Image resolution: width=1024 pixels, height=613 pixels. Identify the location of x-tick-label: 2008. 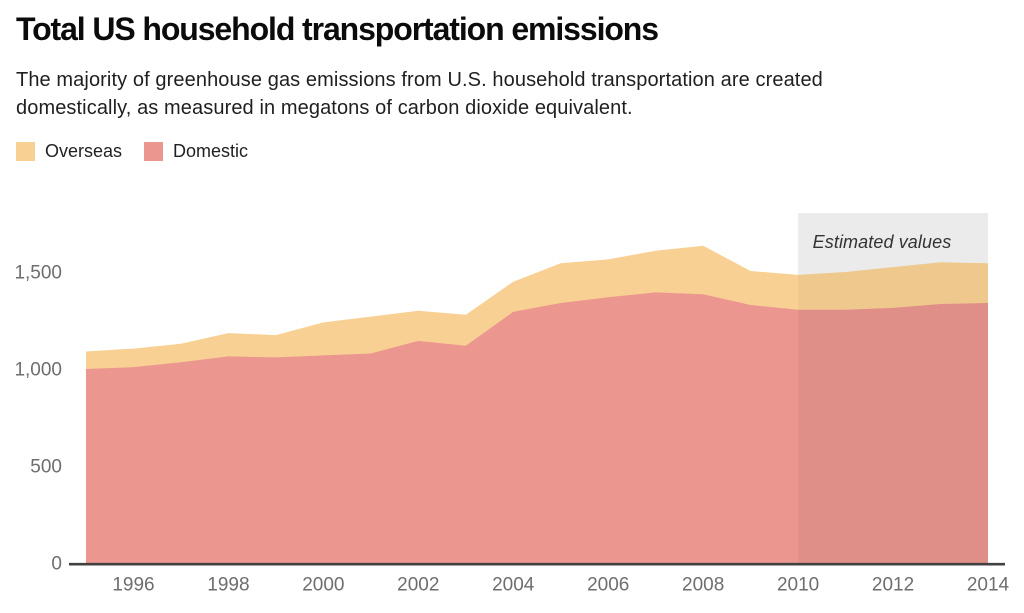
(703, 585).